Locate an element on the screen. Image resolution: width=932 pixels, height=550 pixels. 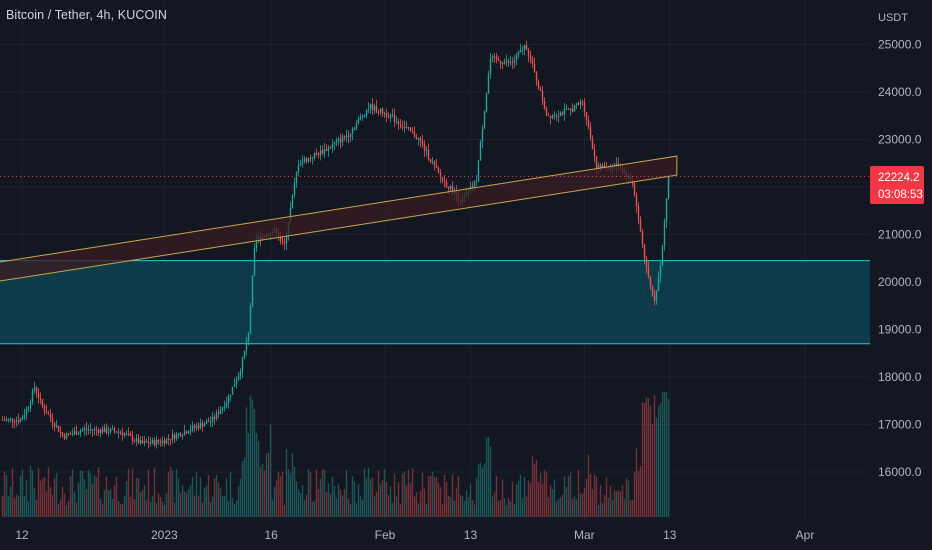
support-zone is located at coordinates (435, 302).